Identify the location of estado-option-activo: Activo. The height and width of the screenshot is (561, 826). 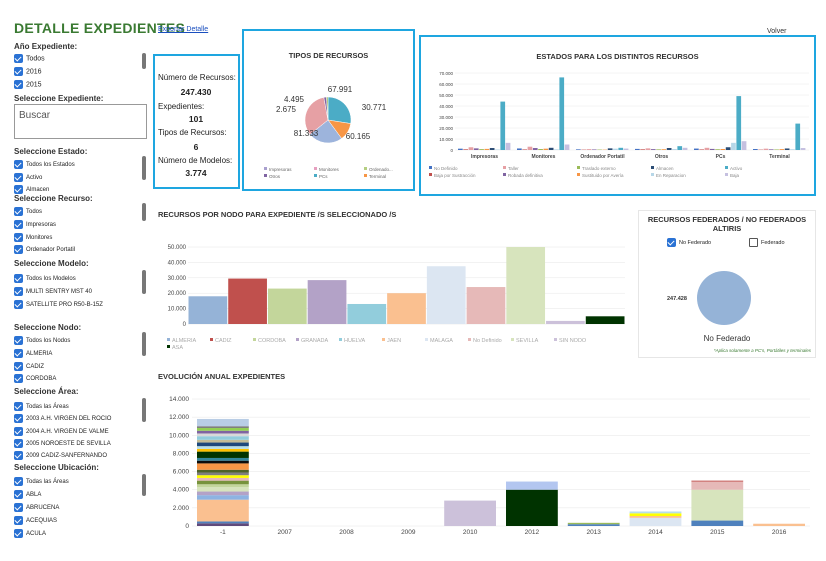
(28, 177).